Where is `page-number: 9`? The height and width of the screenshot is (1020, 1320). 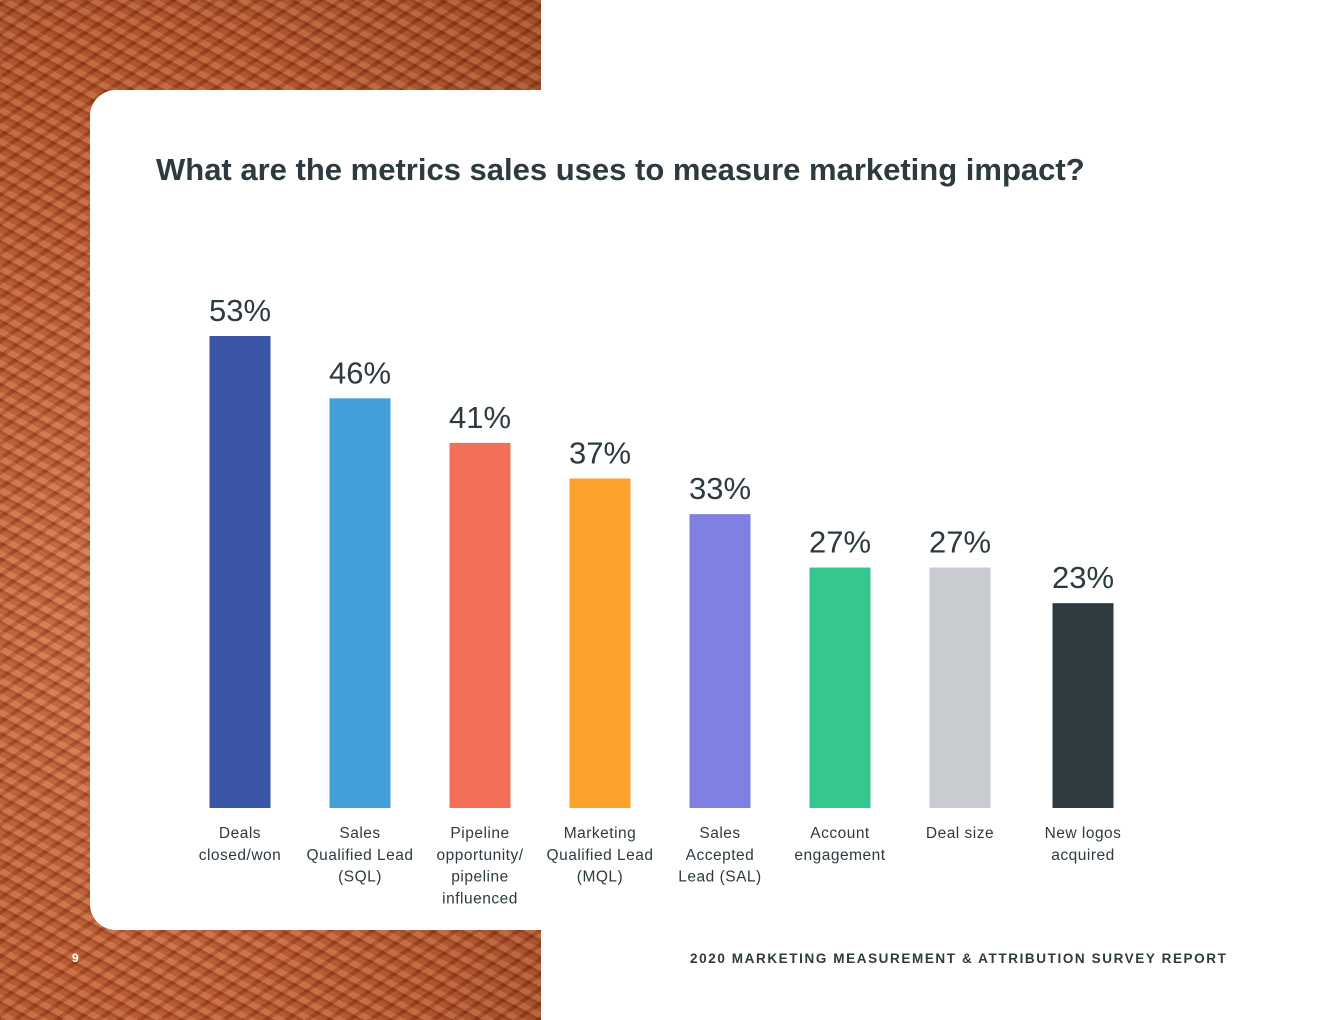 page-number: 9 is located at coordinates (75, 958).